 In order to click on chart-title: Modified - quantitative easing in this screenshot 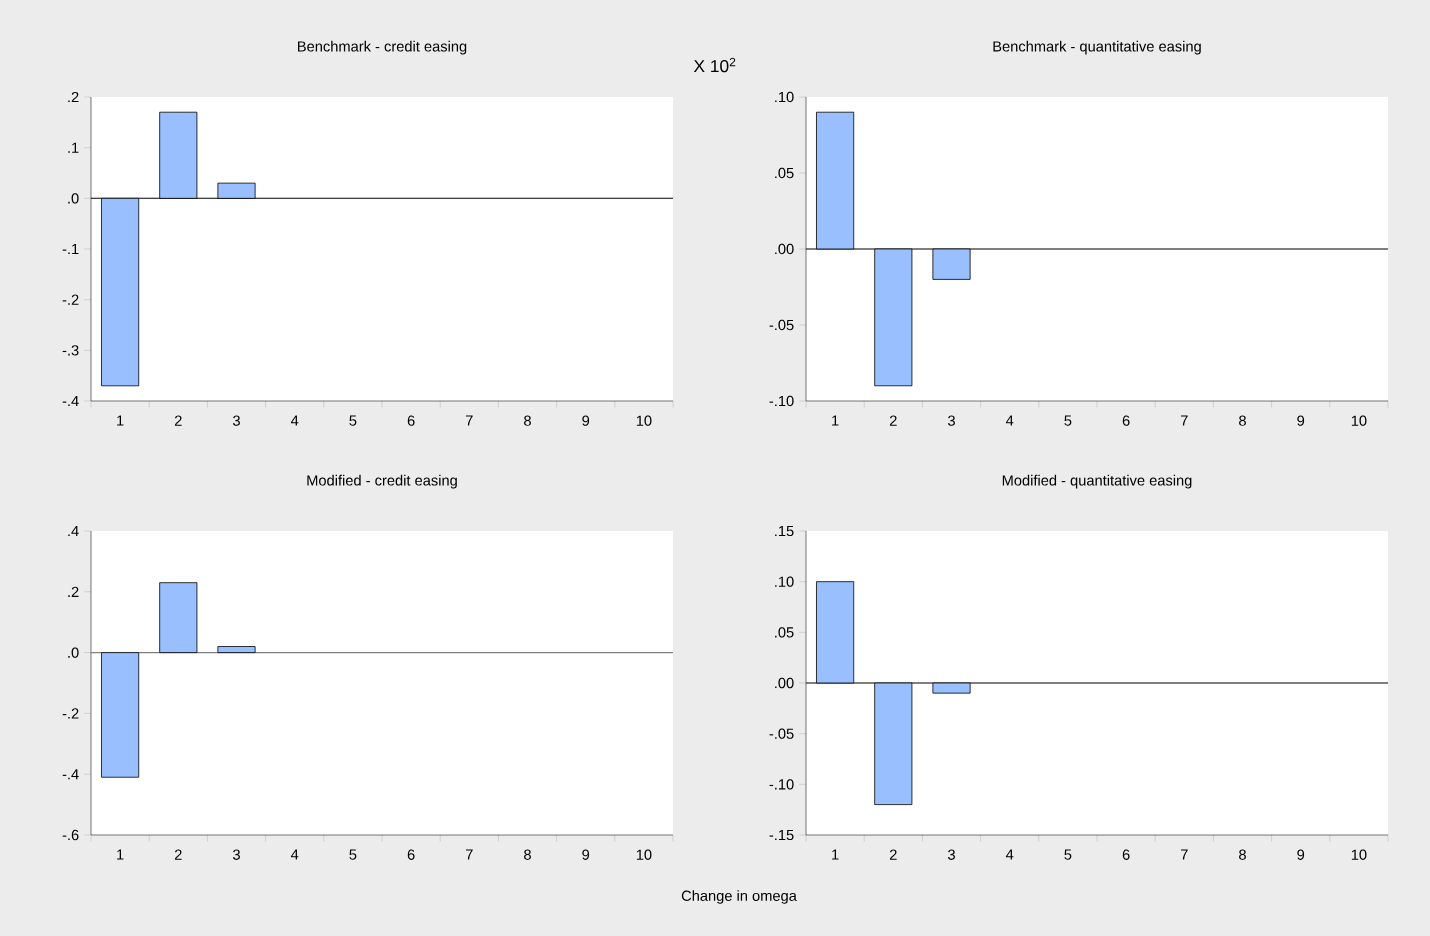, I will do `click(1097, 481)`.